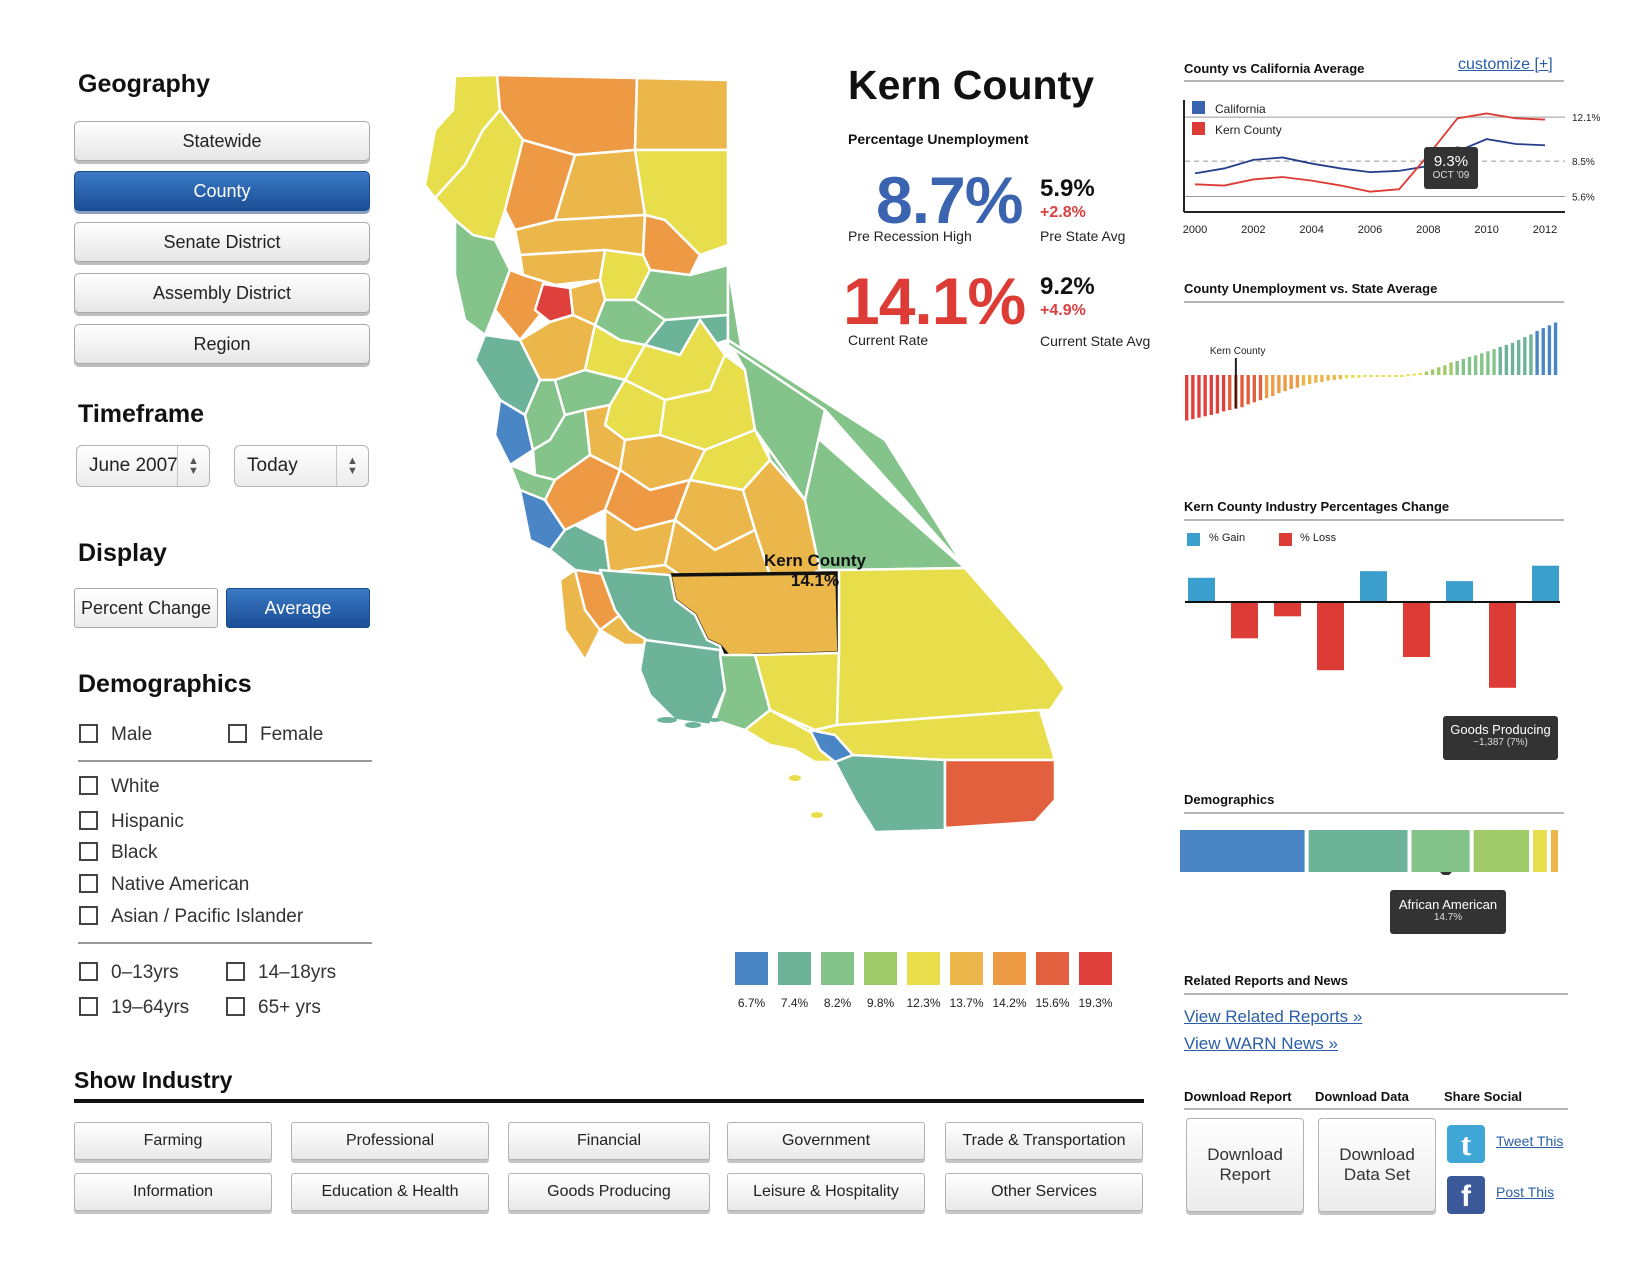  What do you see at coordinates (173, 1192) in the screenshot?
I see `information-button: Information` at bounding box center [173, 1192].